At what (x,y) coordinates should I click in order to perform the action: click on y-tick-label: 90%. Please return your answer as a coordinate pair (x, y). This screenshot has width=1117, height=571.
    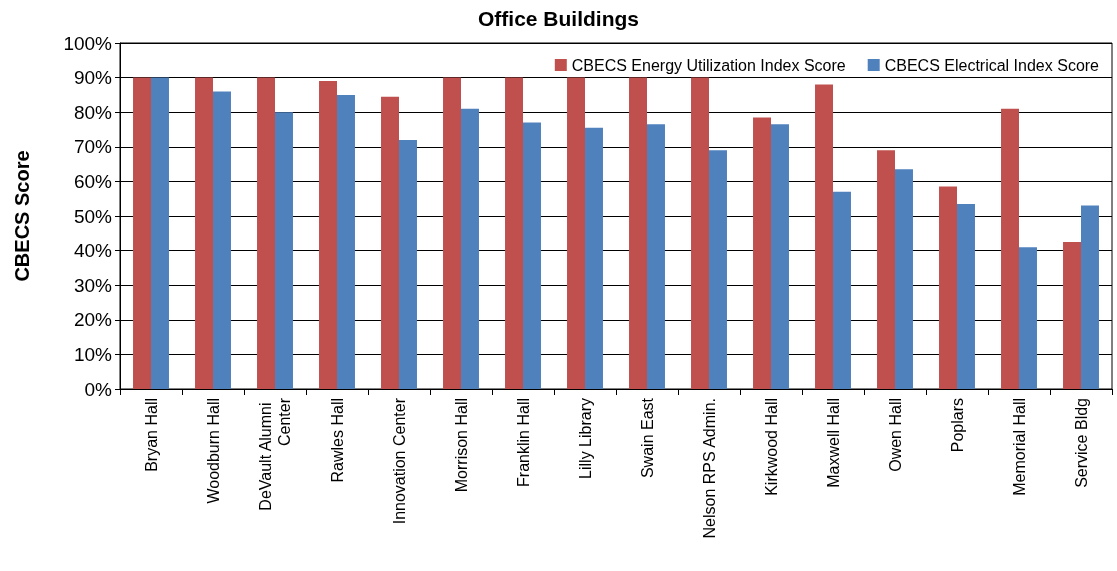
    Looking at the image, I should click on (93, 78).